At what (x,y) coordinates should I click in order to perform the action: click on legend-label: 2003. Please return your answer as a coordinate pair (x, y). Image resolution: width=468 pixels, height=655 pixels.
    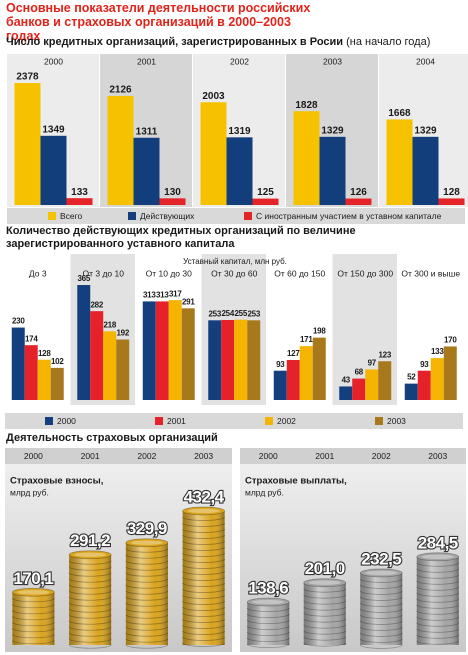
    Looking at the image, I should click on (396, 421).